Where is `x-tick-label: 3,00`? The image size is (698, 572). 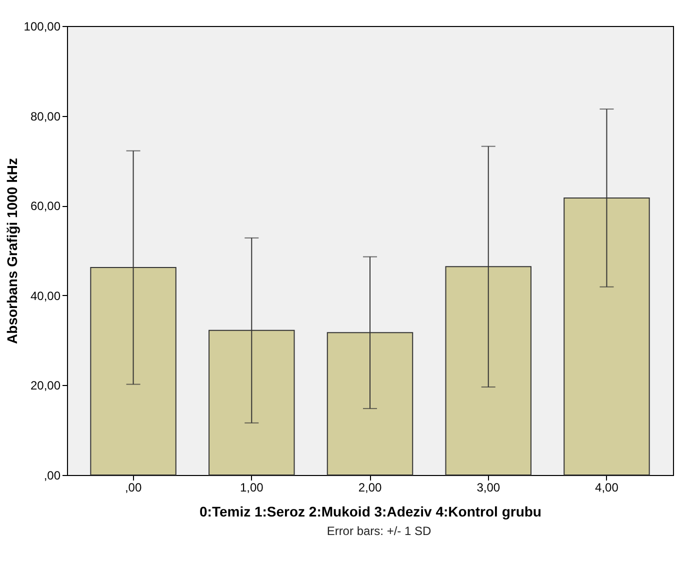 x-tick-label: 3,00 is located at coordinates (488, 487).